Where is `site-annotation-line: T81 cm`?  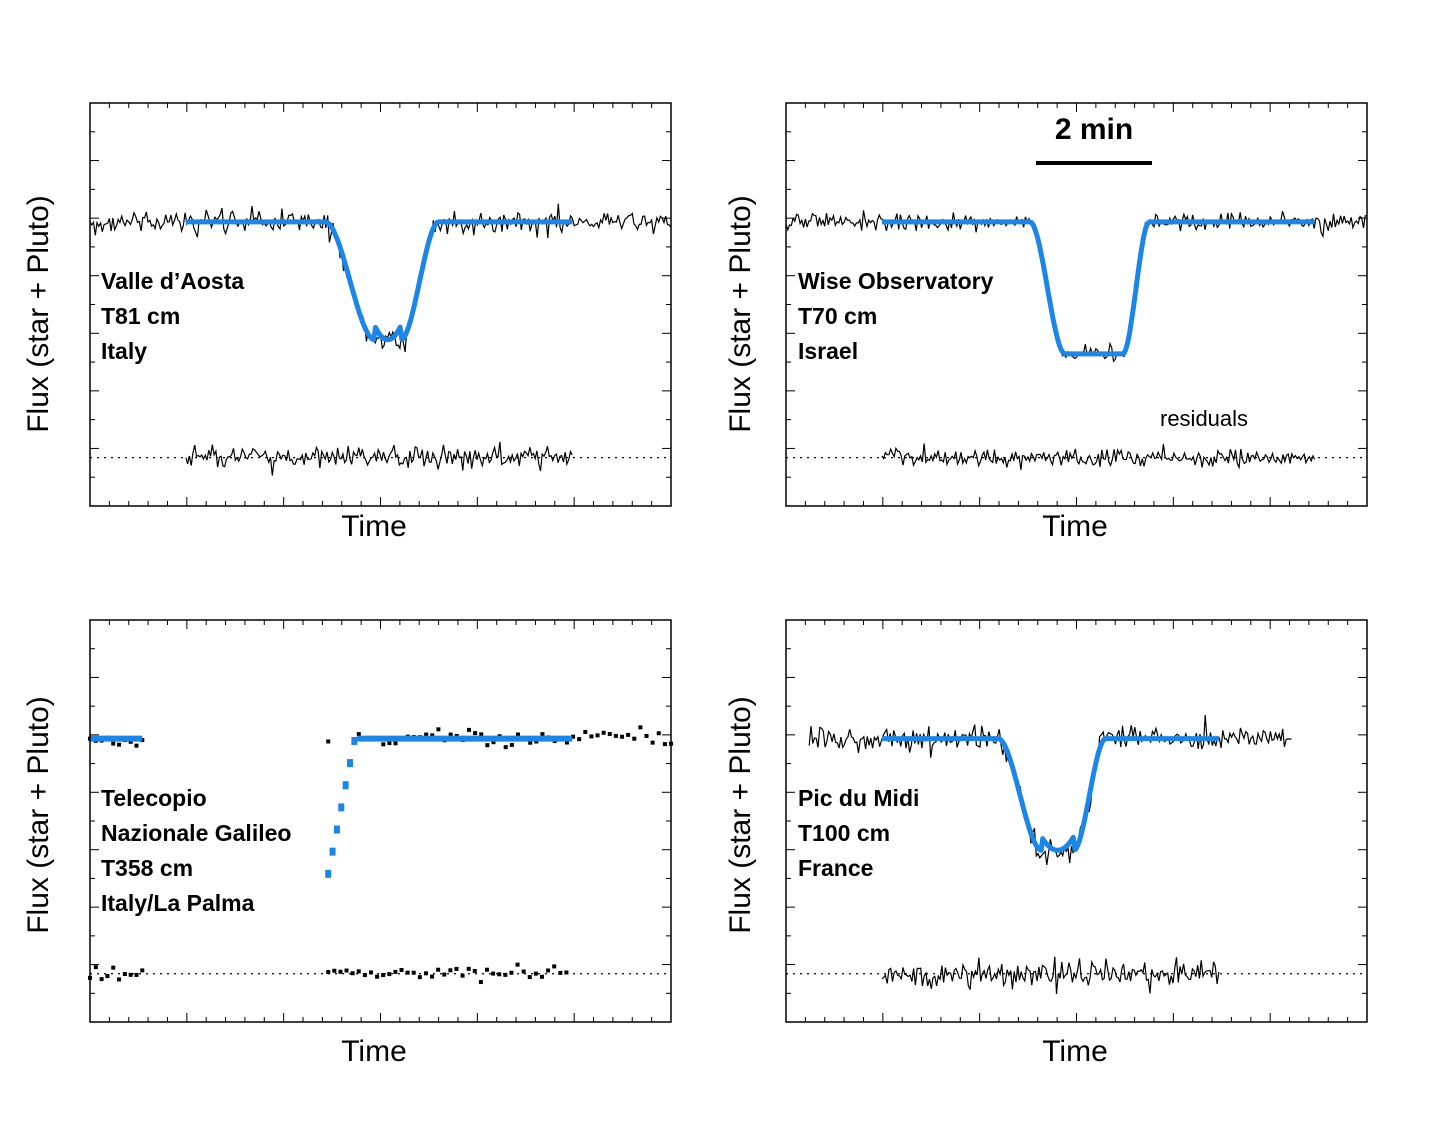
site-annotation-line: T81 cm is located at coordinates (140, 316).